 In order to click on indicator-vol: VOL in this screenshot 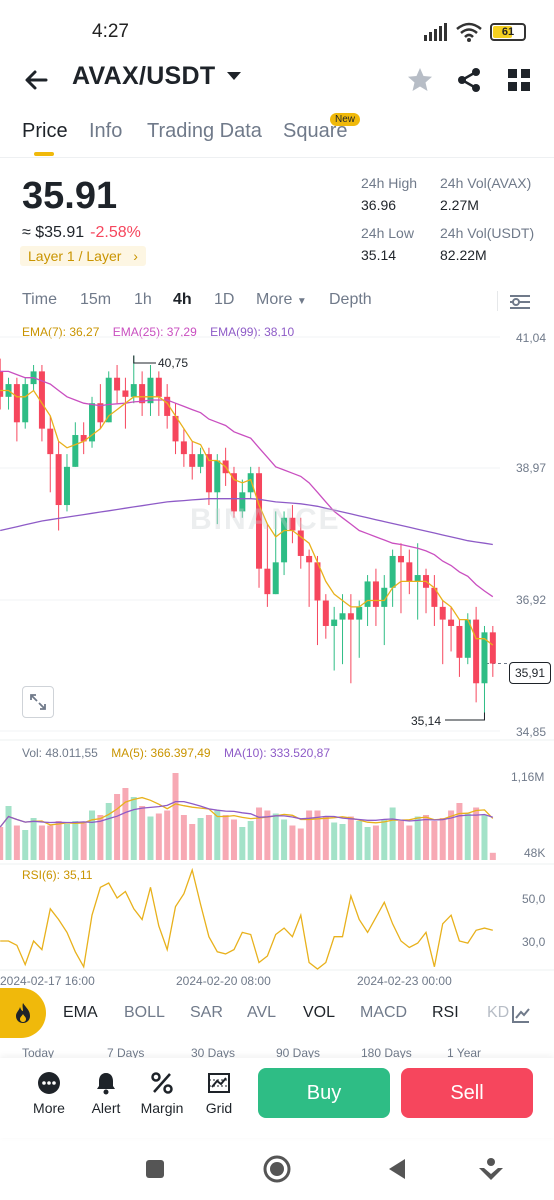, I will do `click(319, 1012)`.